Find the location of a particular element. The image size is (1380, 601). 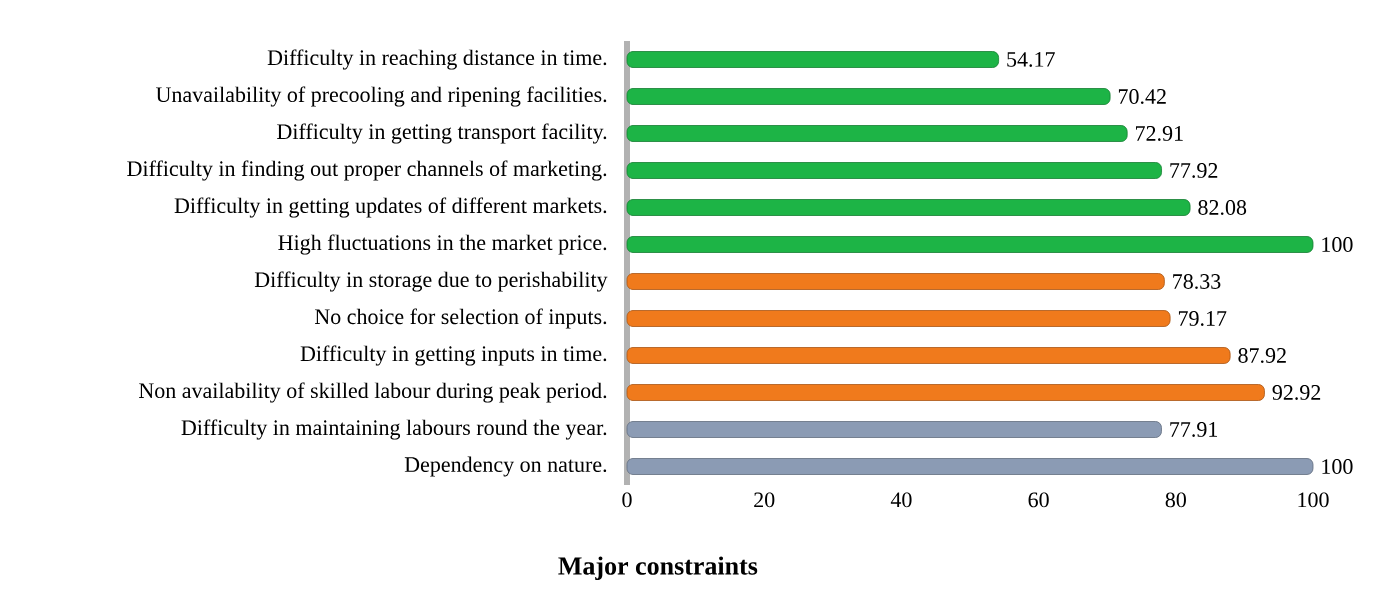

data-label: 72.91 is located at coordinates (1159, 133).